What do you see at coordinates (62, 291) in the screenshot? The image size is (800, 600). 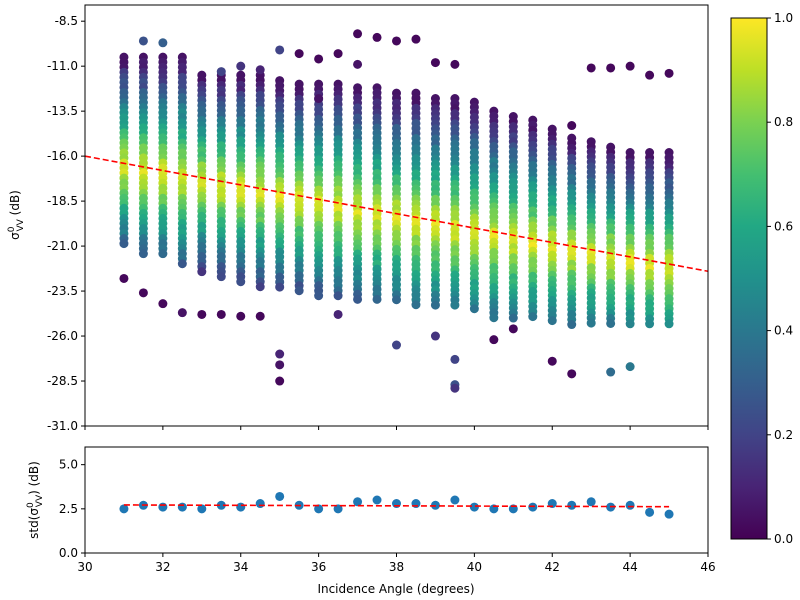 I see `main-y-tick-label: -23.5` at bounding box center [62, 291].